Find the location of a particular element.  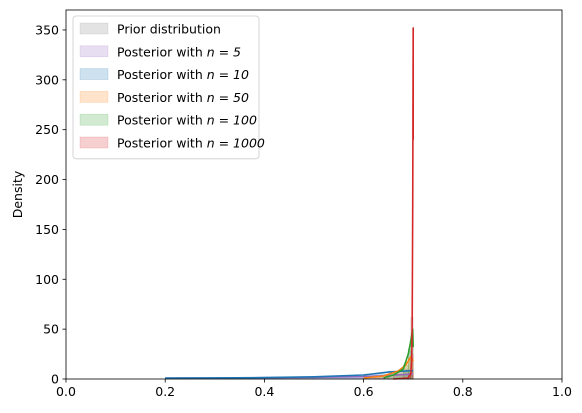

x-tick-label: 0.2 is located at coordinates (165, 391).